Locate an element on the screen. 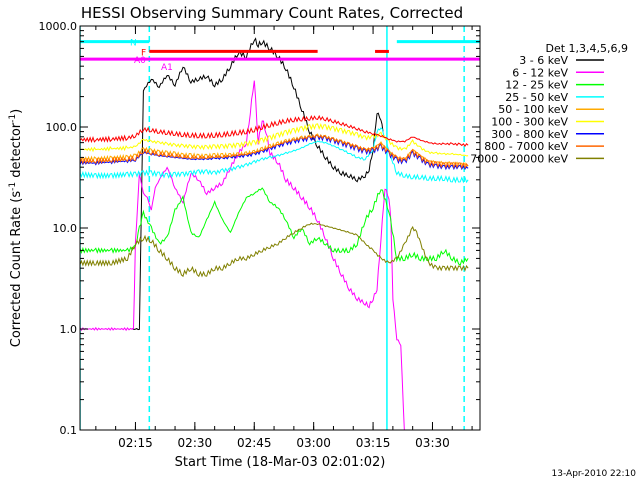 The width and height of the screenshot is (640, 485). legend-label-0: 3 - 6 keV is located at coordinates (543, 60).